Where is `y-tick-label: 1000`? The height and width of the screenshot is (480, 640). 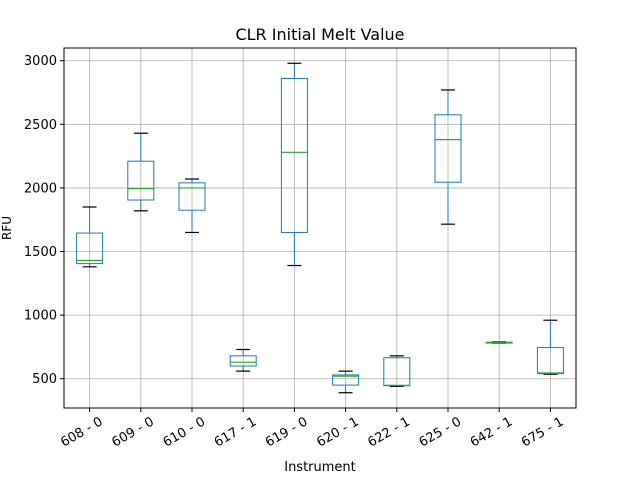
y-tick-label: 1000 is located at coordinates (40, 316).